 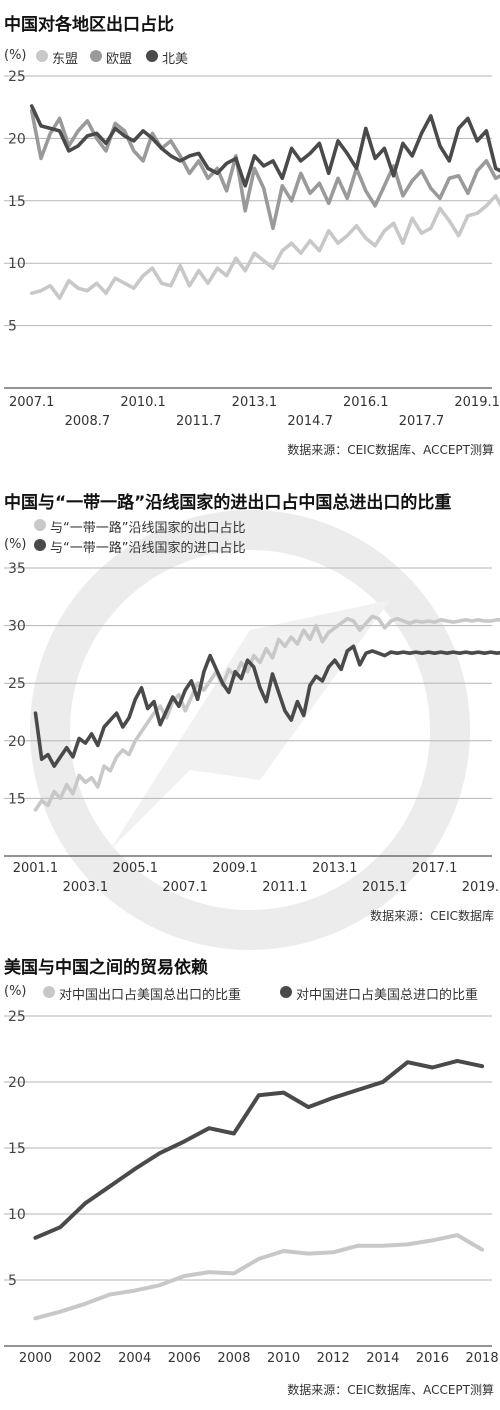 I want to click on legend-asean-label: 东盟, so click(x=65, y=59).